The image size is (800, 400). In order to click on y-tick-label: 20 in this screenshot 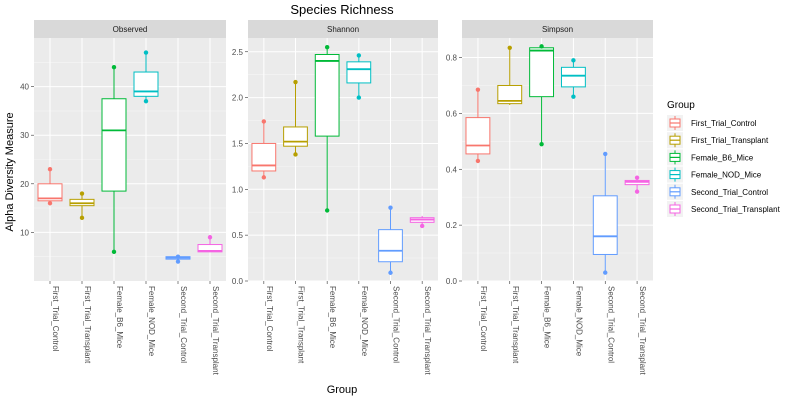, I will do `click(24, 184)`.